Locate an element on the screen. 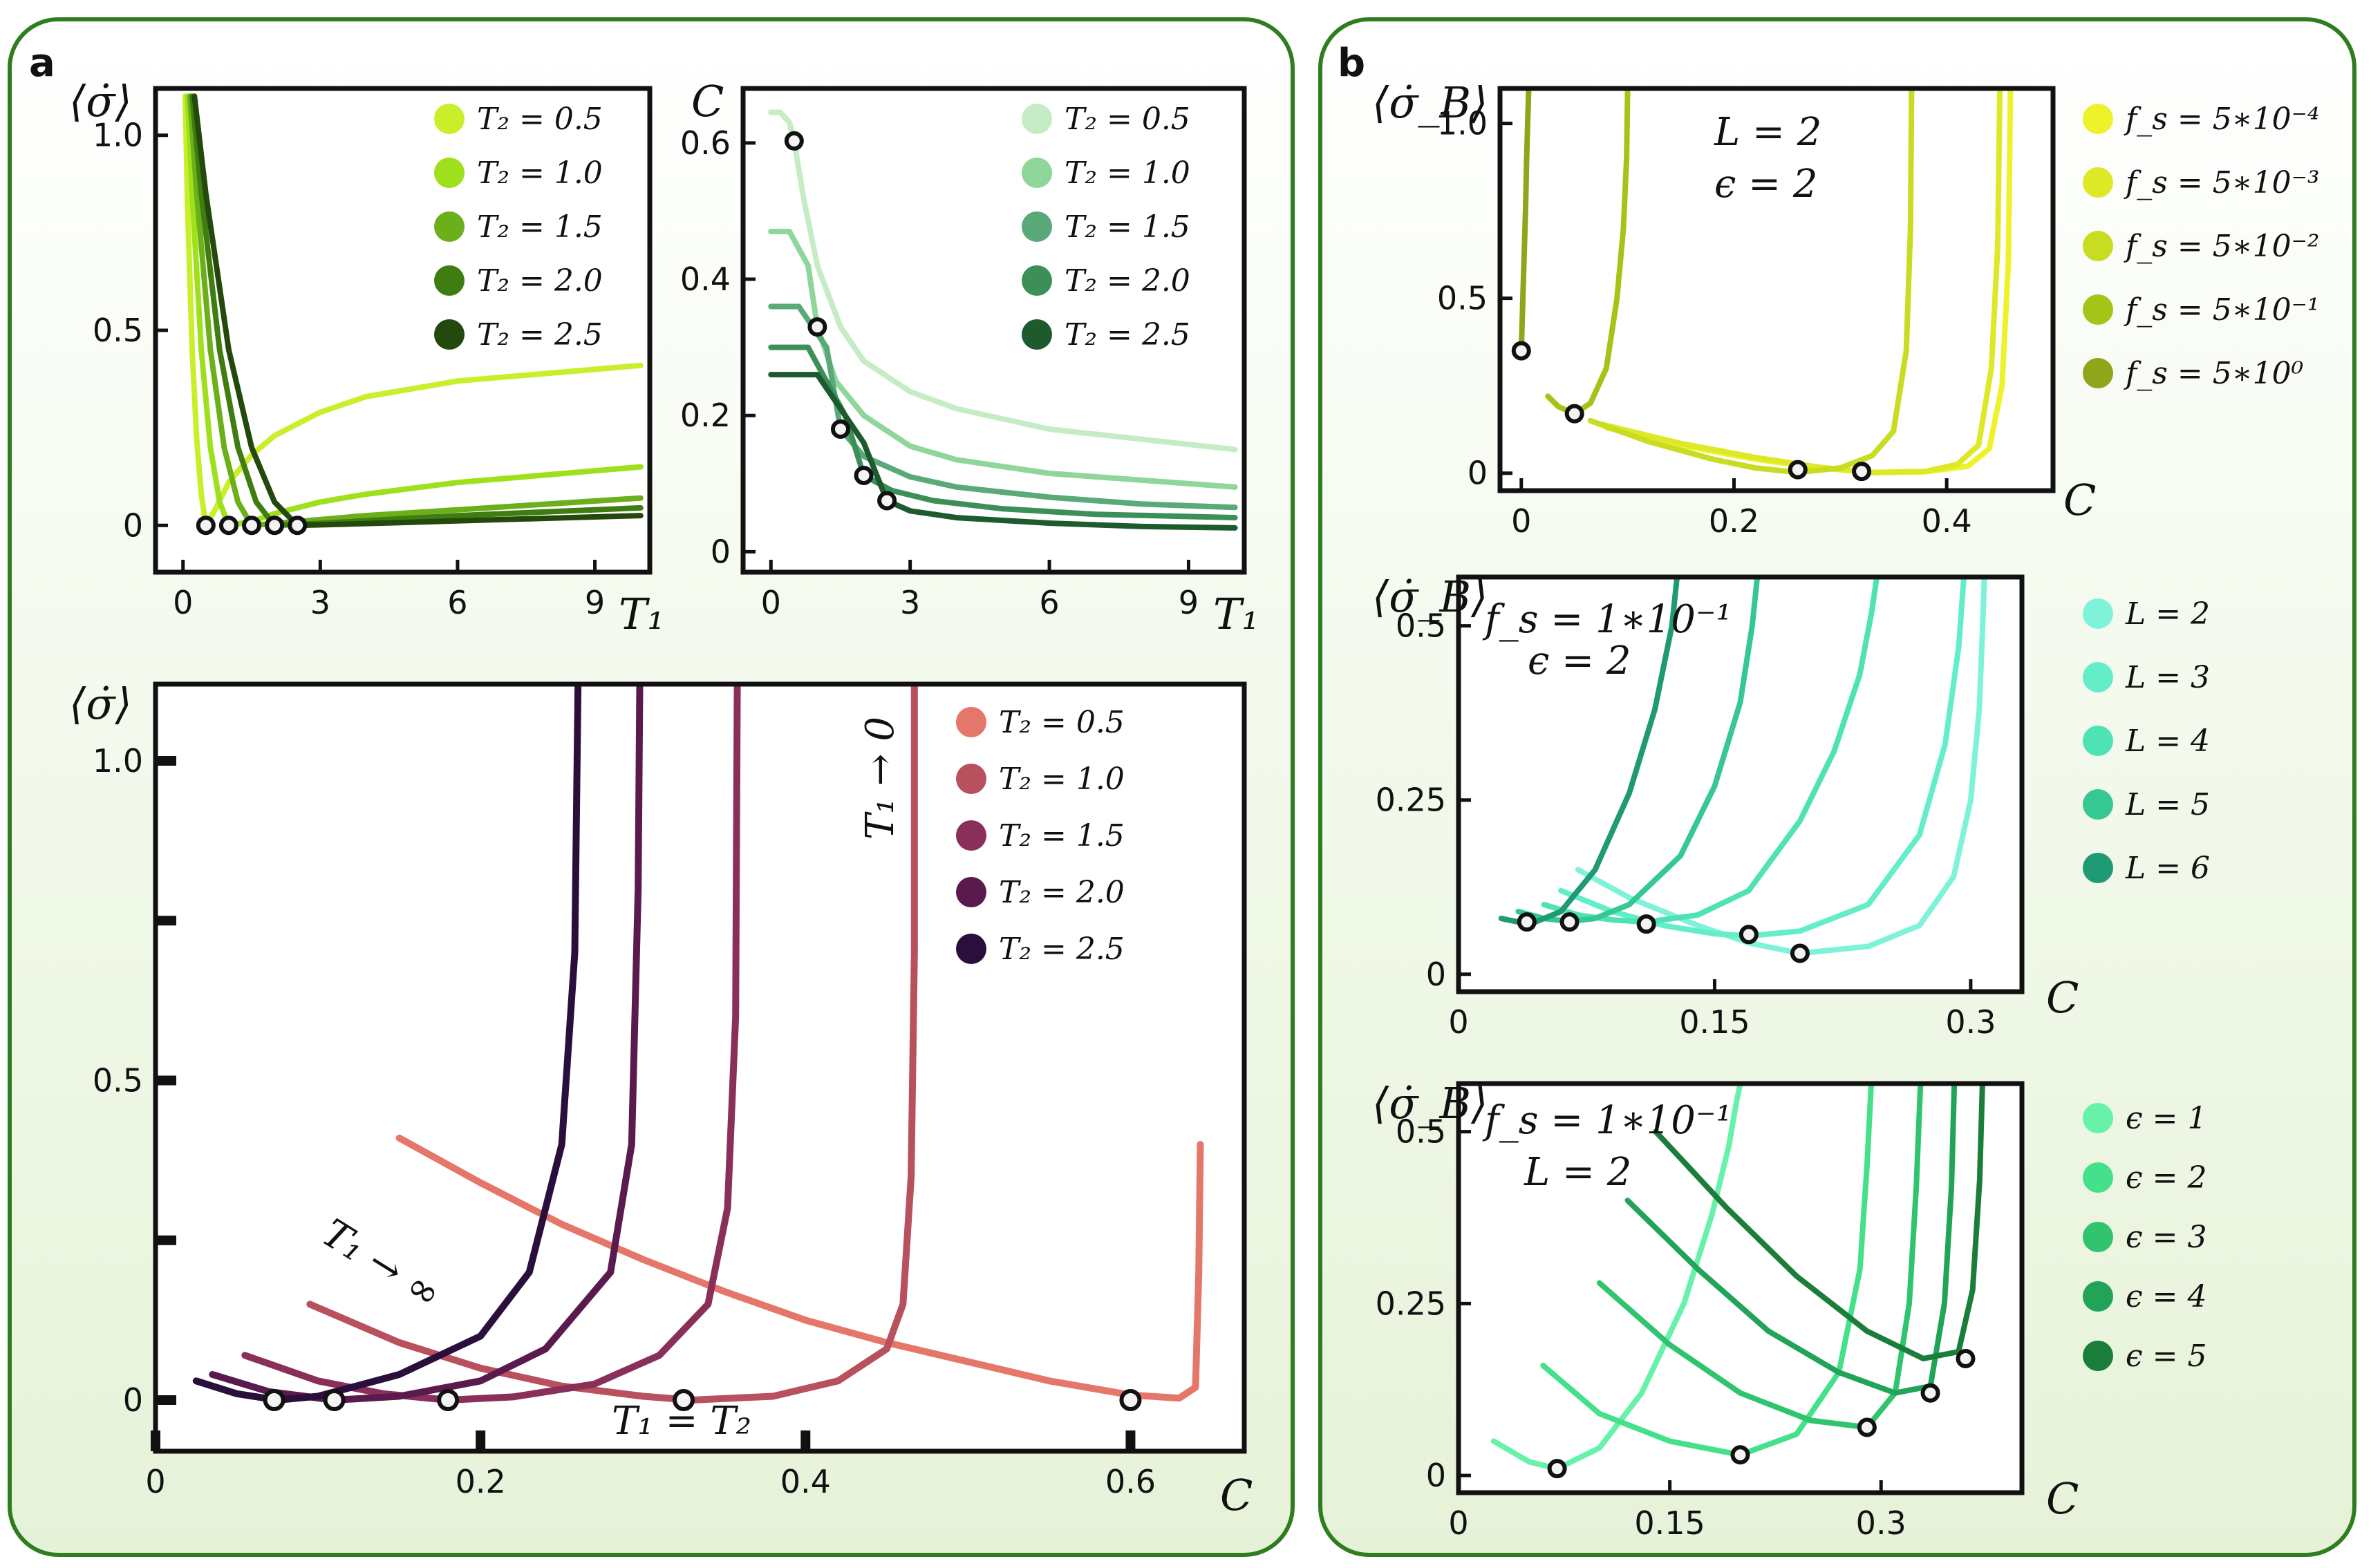 Image resolution: width=2371 pixels, height=1568 pixels. x-axis-label: T₁ is located at coordinates (1236, 614).